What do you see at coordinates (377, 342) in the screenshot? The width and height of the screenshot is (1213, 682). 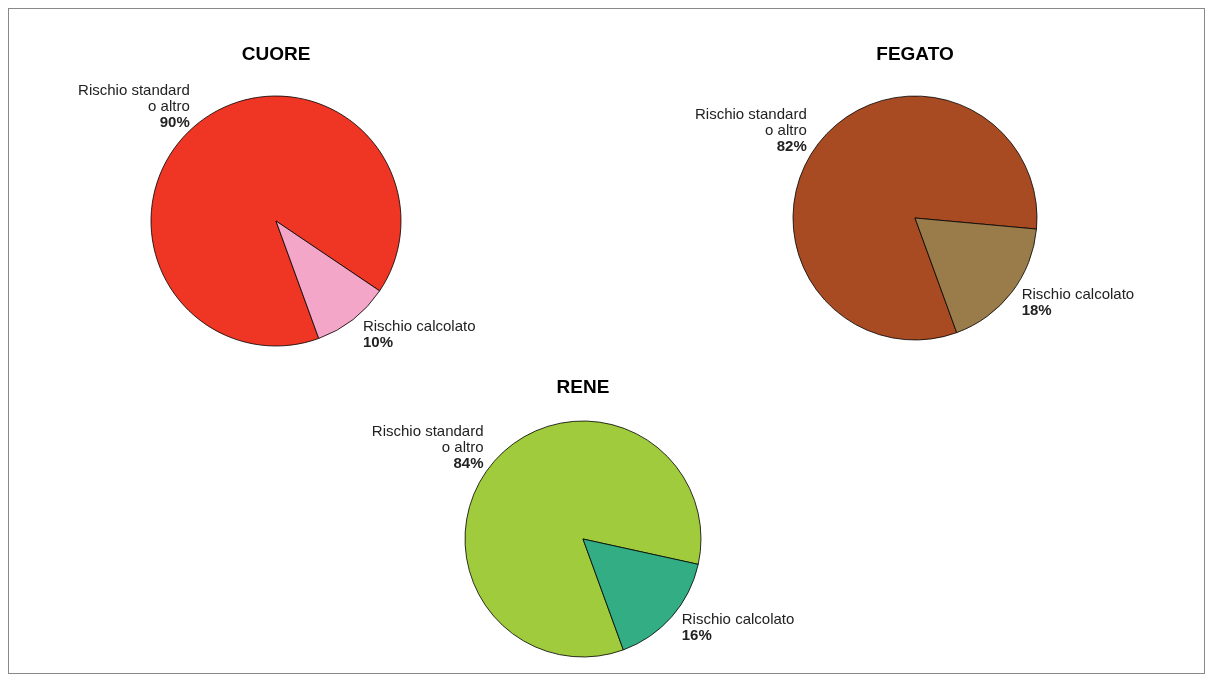 I see `data-label: 10%` at bounding box center [377, 342].